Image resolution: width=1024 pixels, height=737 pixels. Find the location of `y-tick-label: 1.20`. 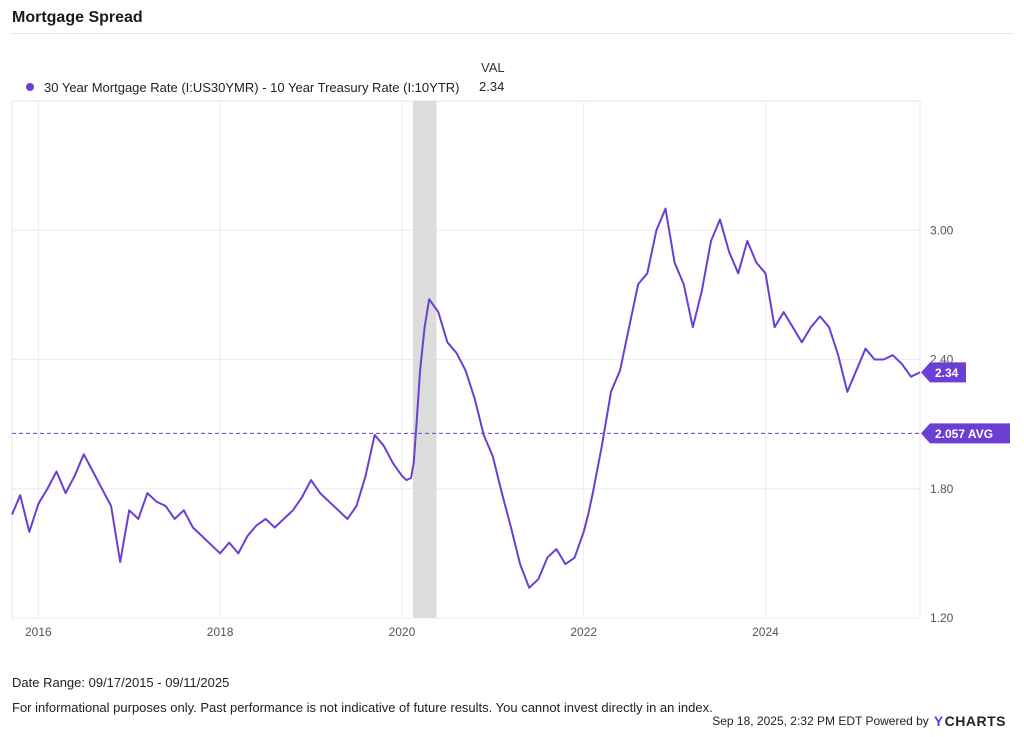

y-tick-label: 1.20 is located at coordinates (942, 618).